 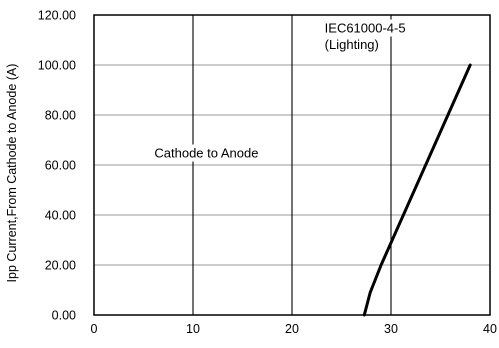 I want to click on x-tick-labels: 0 10 20 30 40, so click(x=294, y=329).